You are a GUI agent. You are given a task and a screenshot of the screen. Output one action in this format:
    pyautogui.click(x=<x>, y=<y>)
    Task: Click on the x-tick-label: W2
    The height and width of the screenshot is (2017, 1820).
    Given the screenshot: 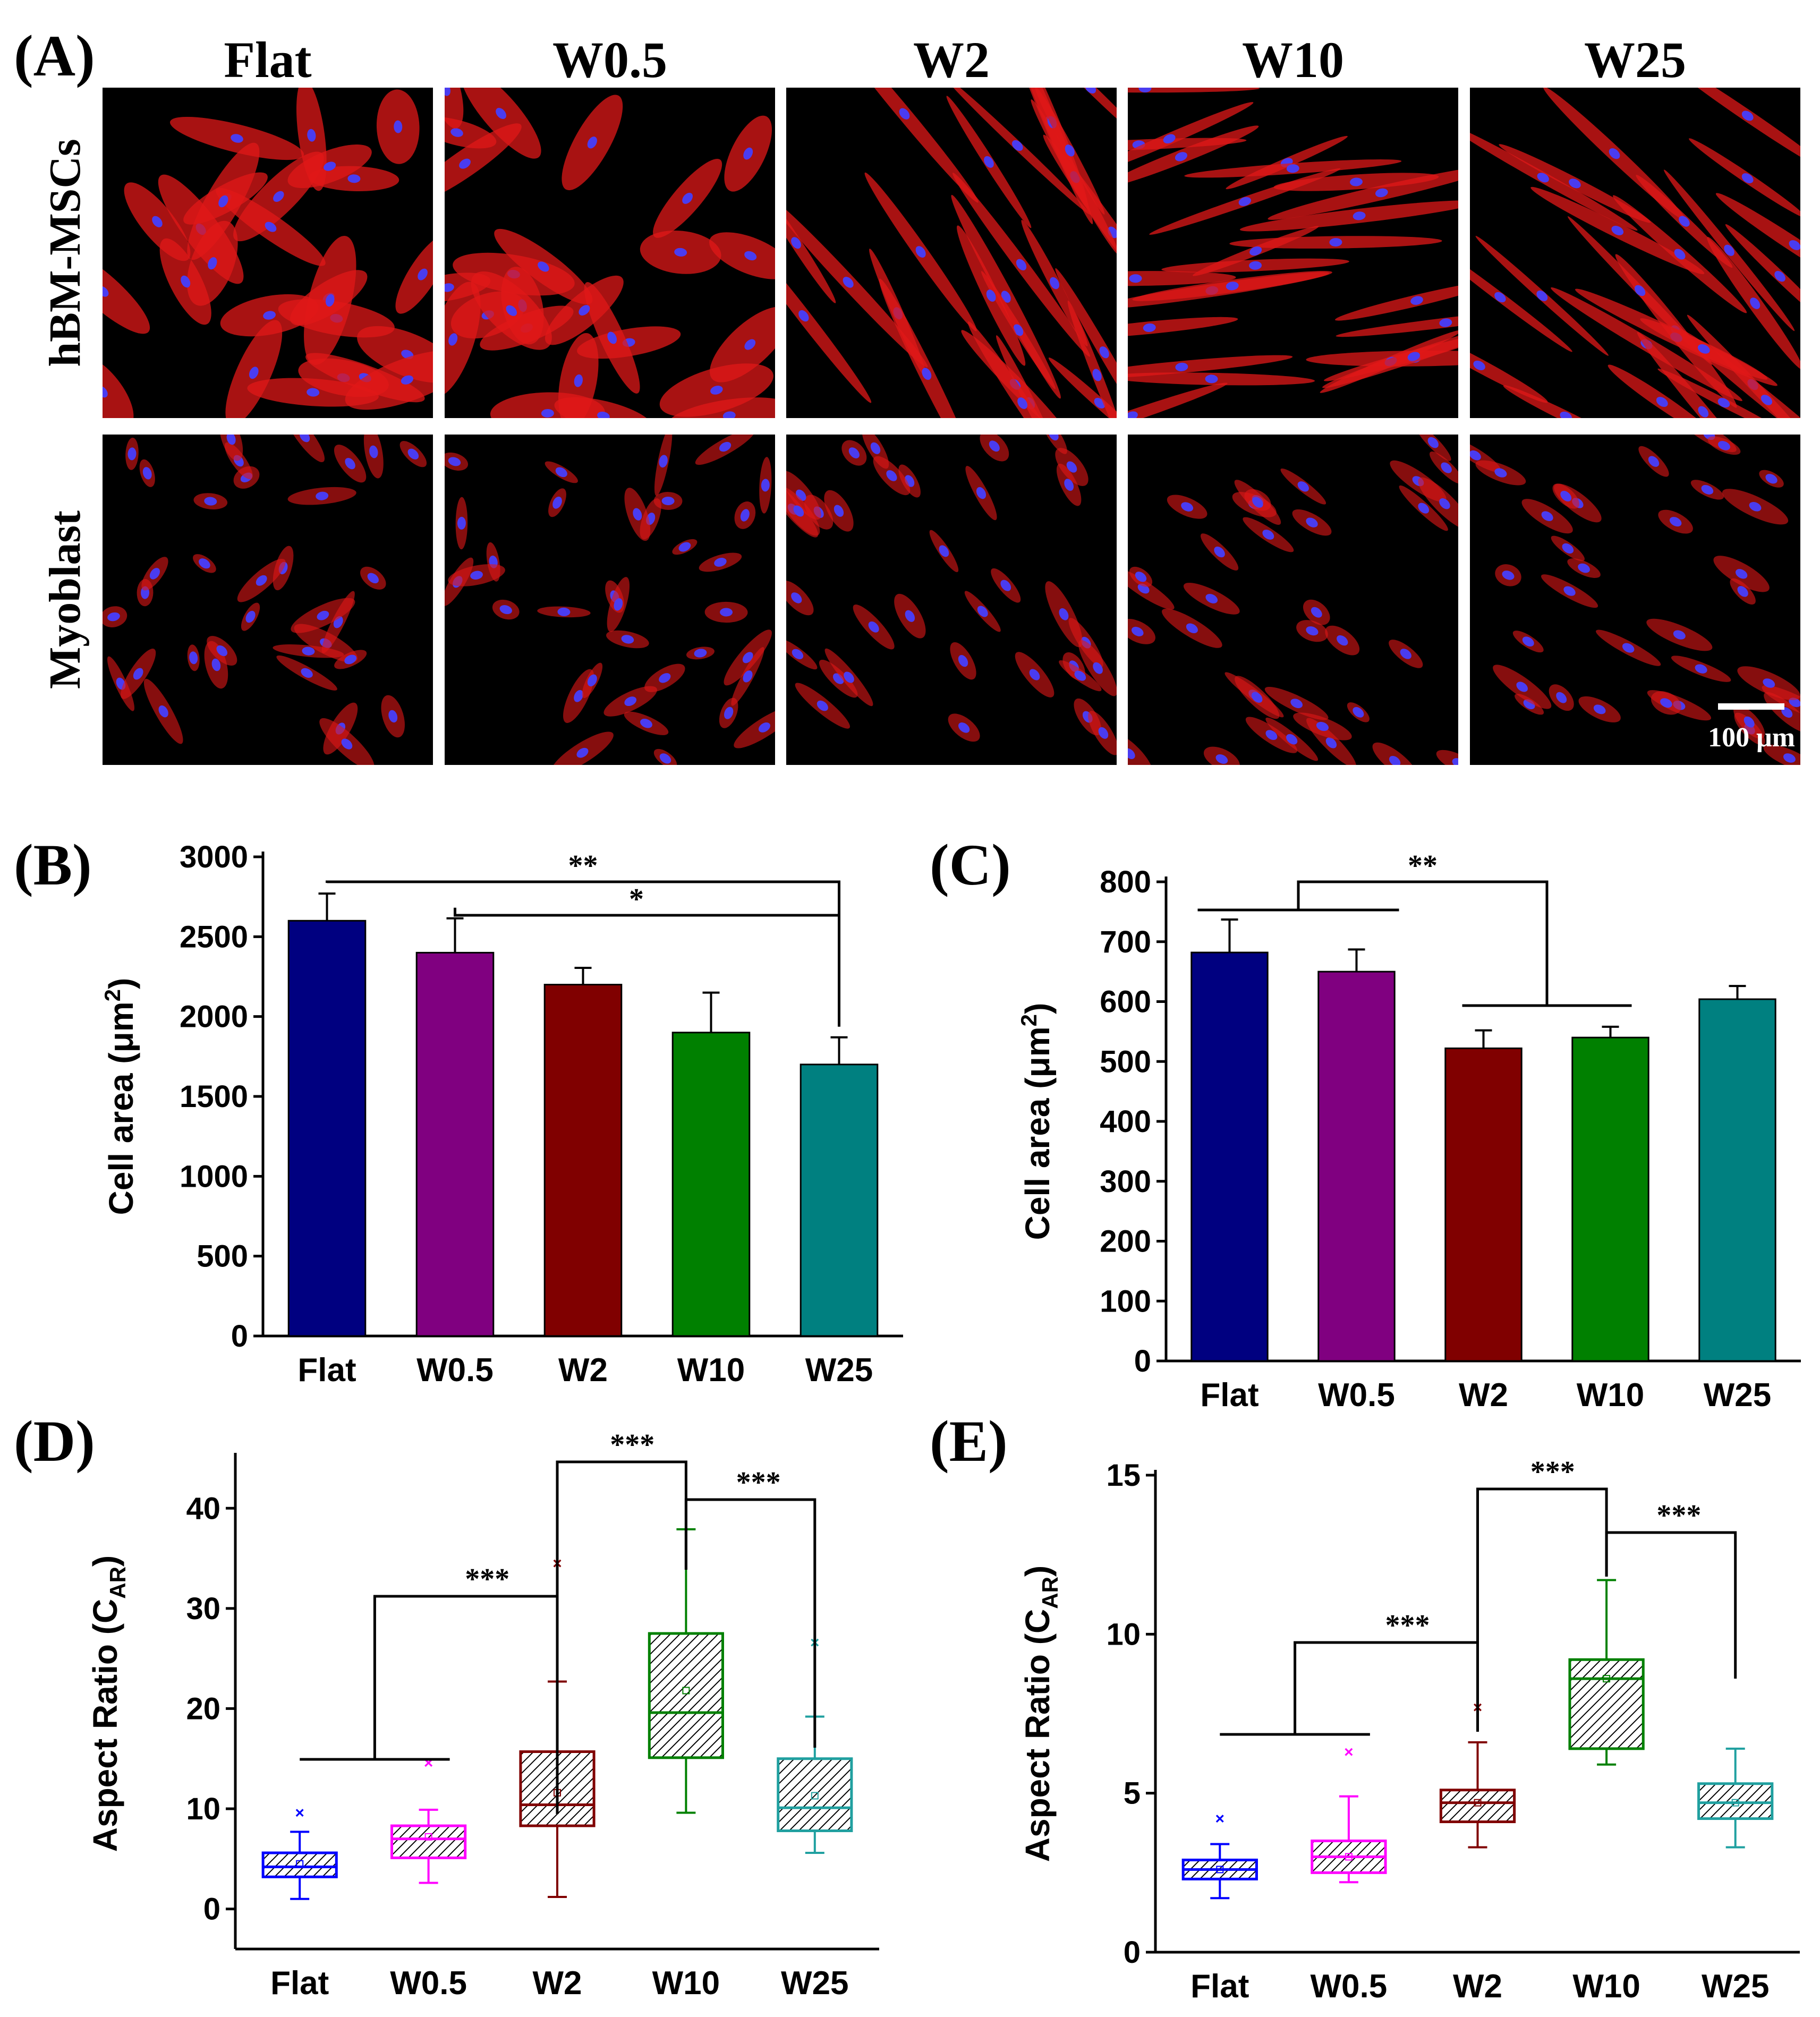 What is the action you would take?
    pyautogui.click(x=558, y=1983)
    